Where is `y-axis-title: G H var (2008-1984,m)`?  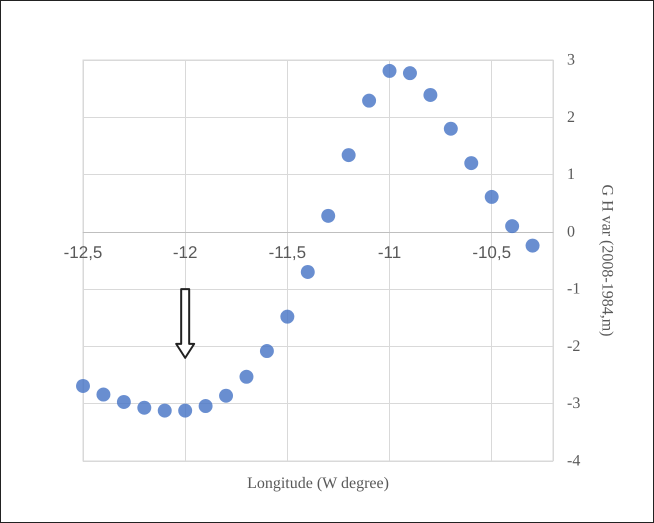 y-axis-title: G H var (2008-1984,m) is located at coordinates (607, 260).